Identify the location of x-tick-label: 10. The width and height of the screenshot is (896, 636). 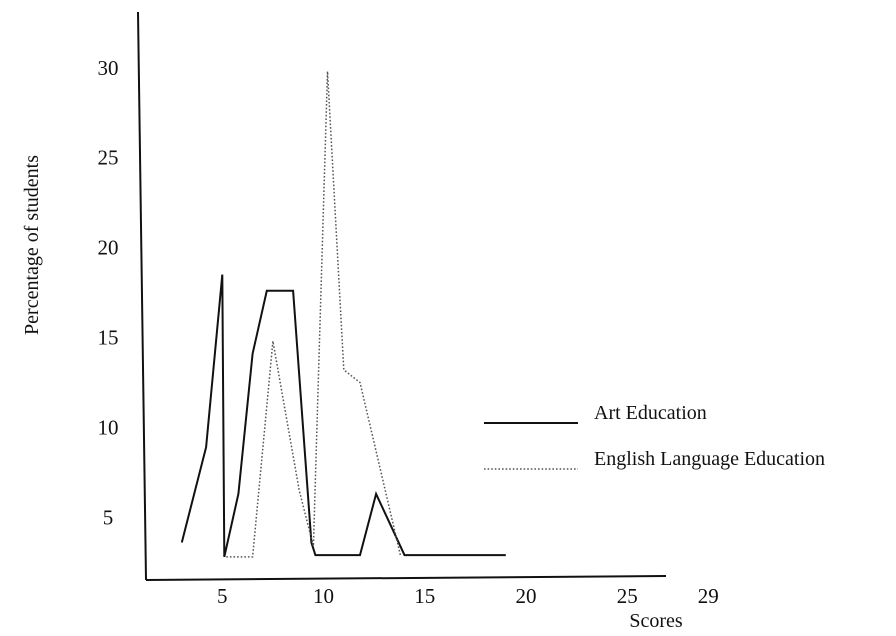
(323, 596).